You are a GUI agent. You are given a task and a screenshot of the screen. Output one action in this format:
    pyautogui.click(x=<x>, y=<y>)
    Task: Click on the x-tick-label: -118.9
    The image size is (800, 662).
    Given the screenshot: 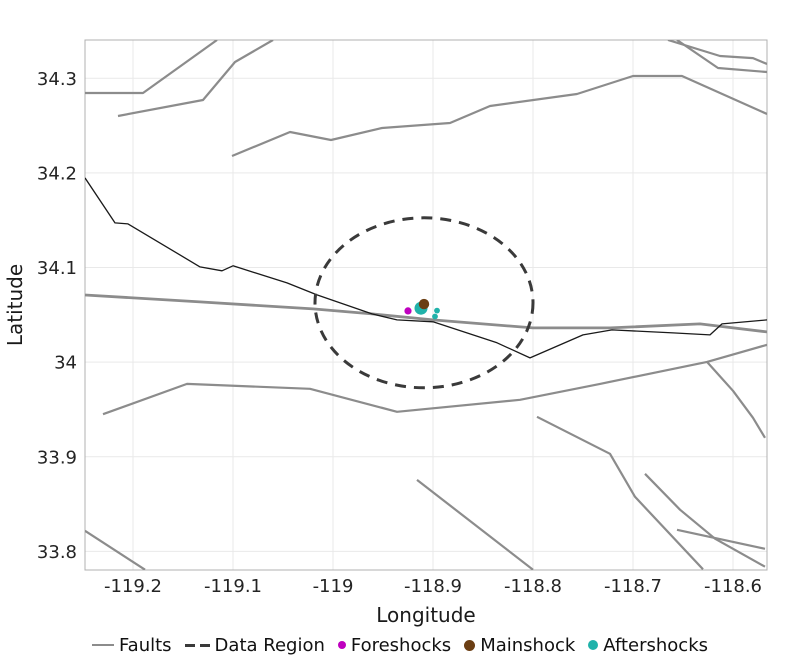 What is the action you would take?
    pyautogui.click(x=433, y=586)
    